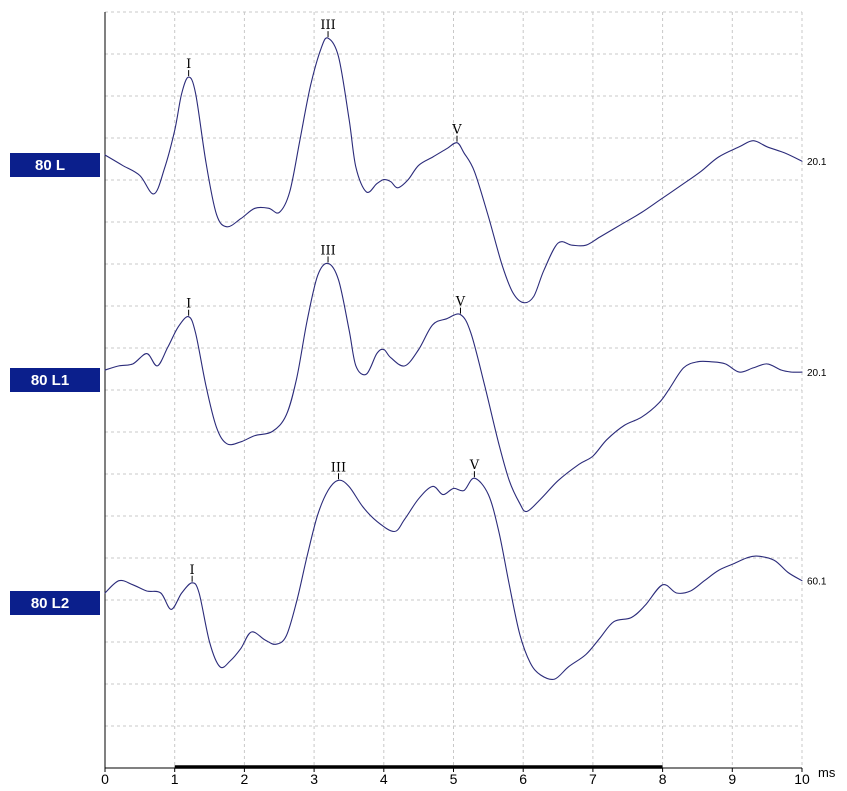  What do you see at coordinates (593, 779) in the screenshot?
I see `x-tick-label: 7` at bounding box center [593, 779].